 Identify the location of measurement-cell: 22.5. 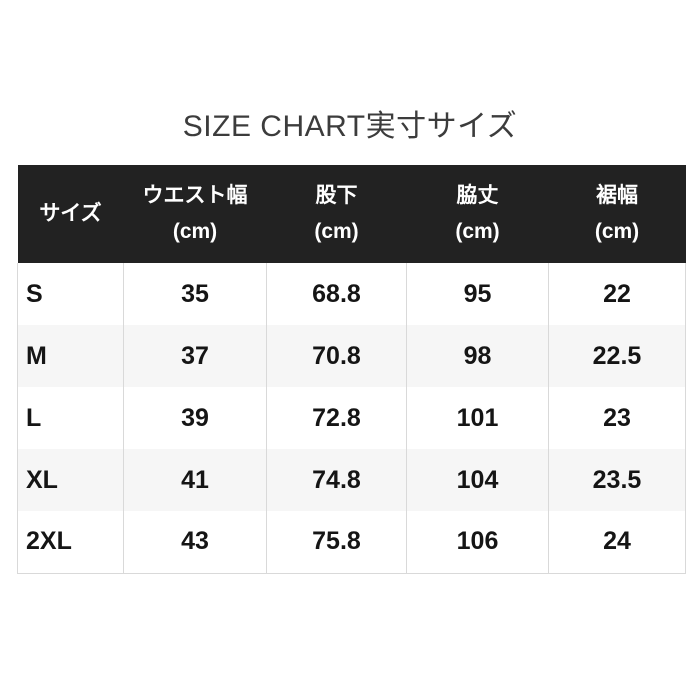
(617, 356).